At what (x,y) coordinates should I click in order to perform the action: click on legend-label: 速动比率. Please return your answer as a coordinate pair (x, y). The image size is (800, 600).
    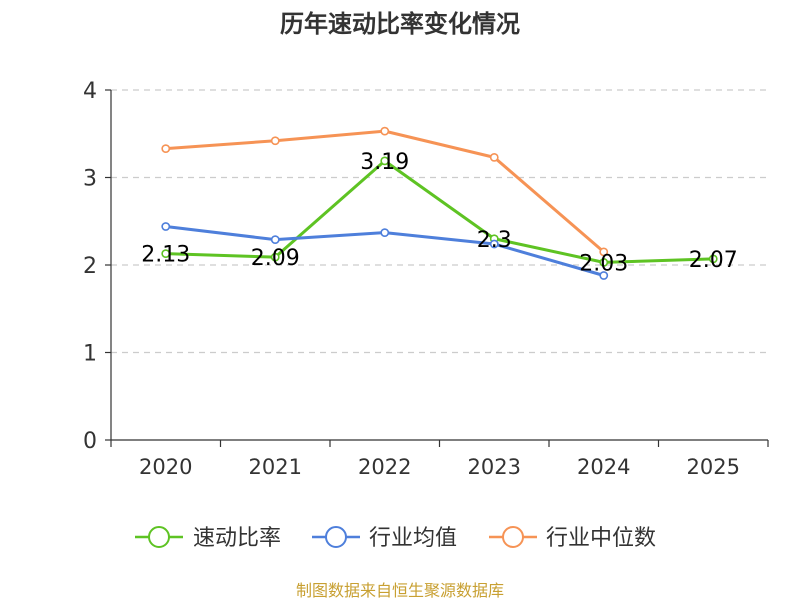
    Looking at the image, I should click on (237, 538).